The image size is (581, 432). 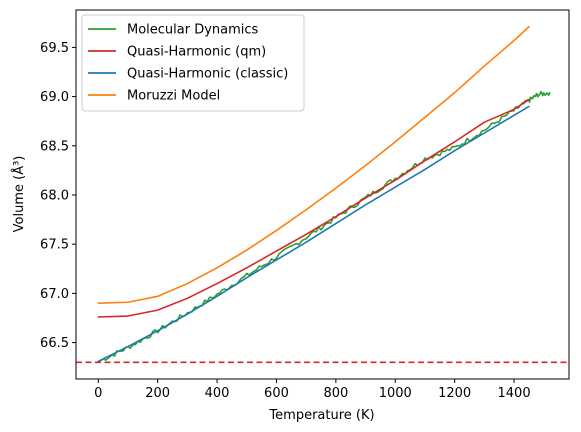 What do you see at coordinates (54, 343) in the screenshot?
I see `y-tick-label-0: 66.5` at bounding box center [54, 343].